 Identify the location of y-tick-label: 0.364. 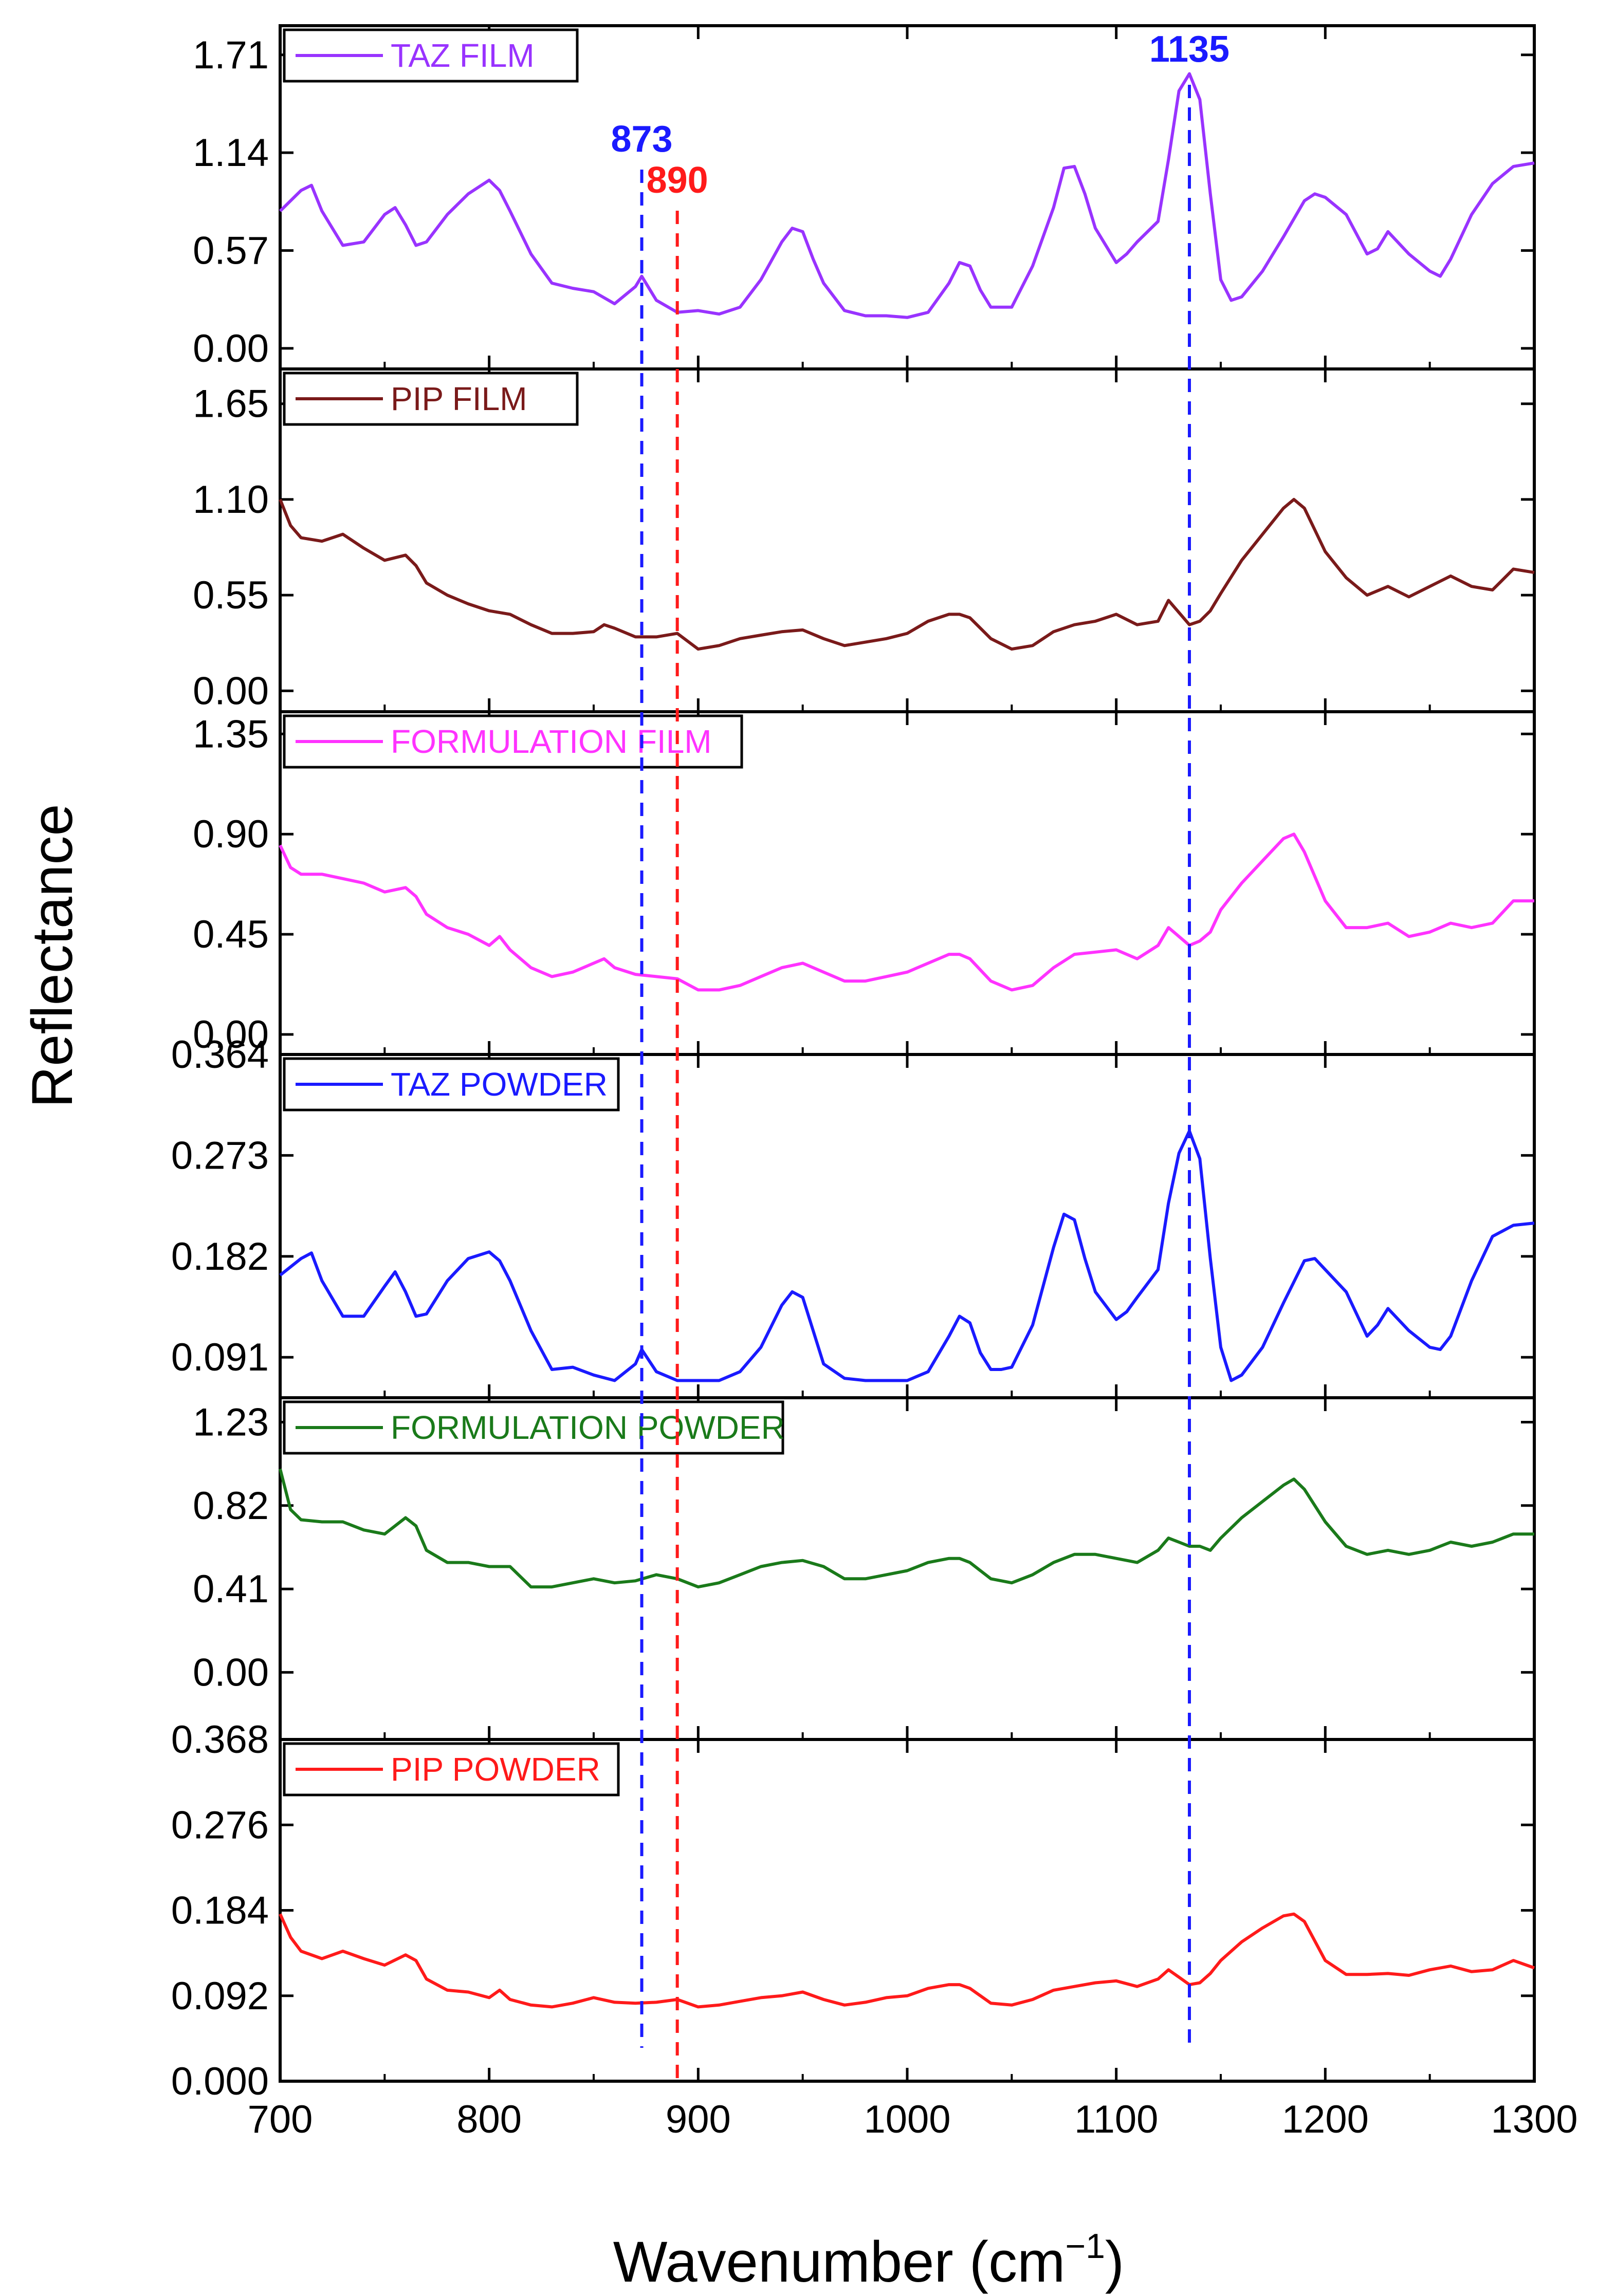
(220, 1055).